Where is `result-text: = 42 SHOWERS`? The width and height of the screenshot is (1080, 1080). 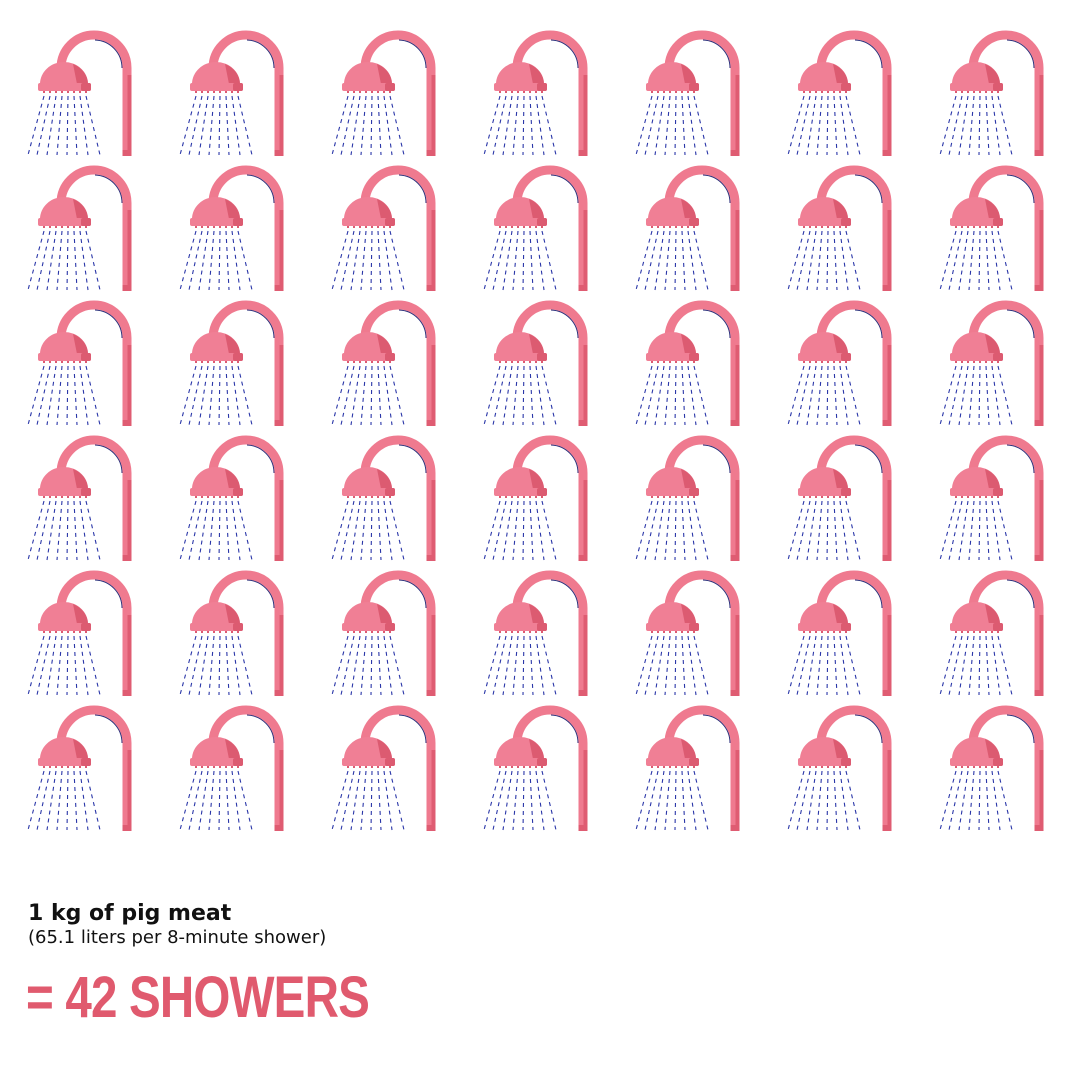
result-text: = 42 SHOWERS is located at coordinates (198, 997).